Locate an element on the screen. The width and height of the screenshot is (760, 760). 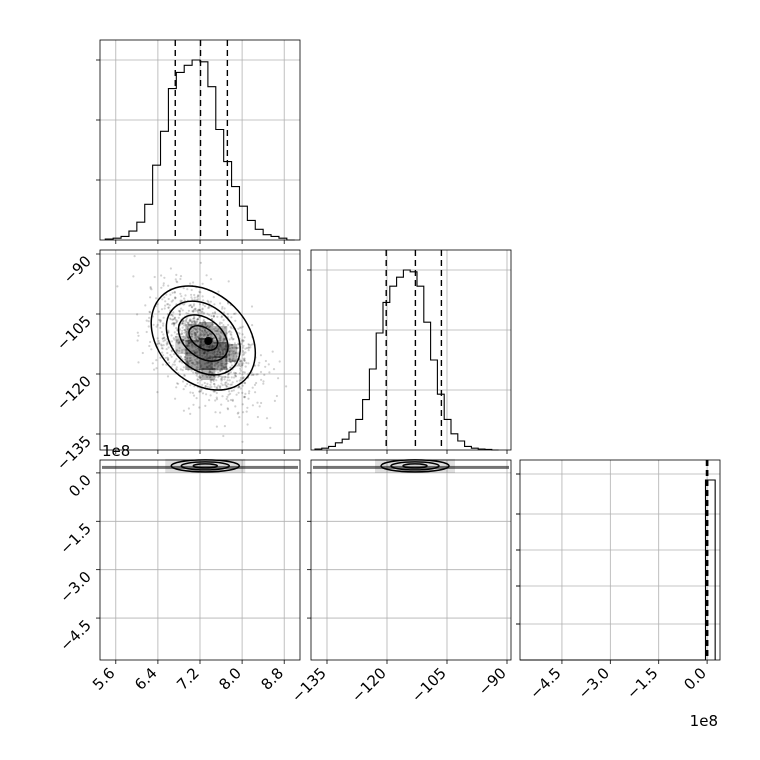
z-tick-label-left: 0.0 is located at coordinates (80, 486).